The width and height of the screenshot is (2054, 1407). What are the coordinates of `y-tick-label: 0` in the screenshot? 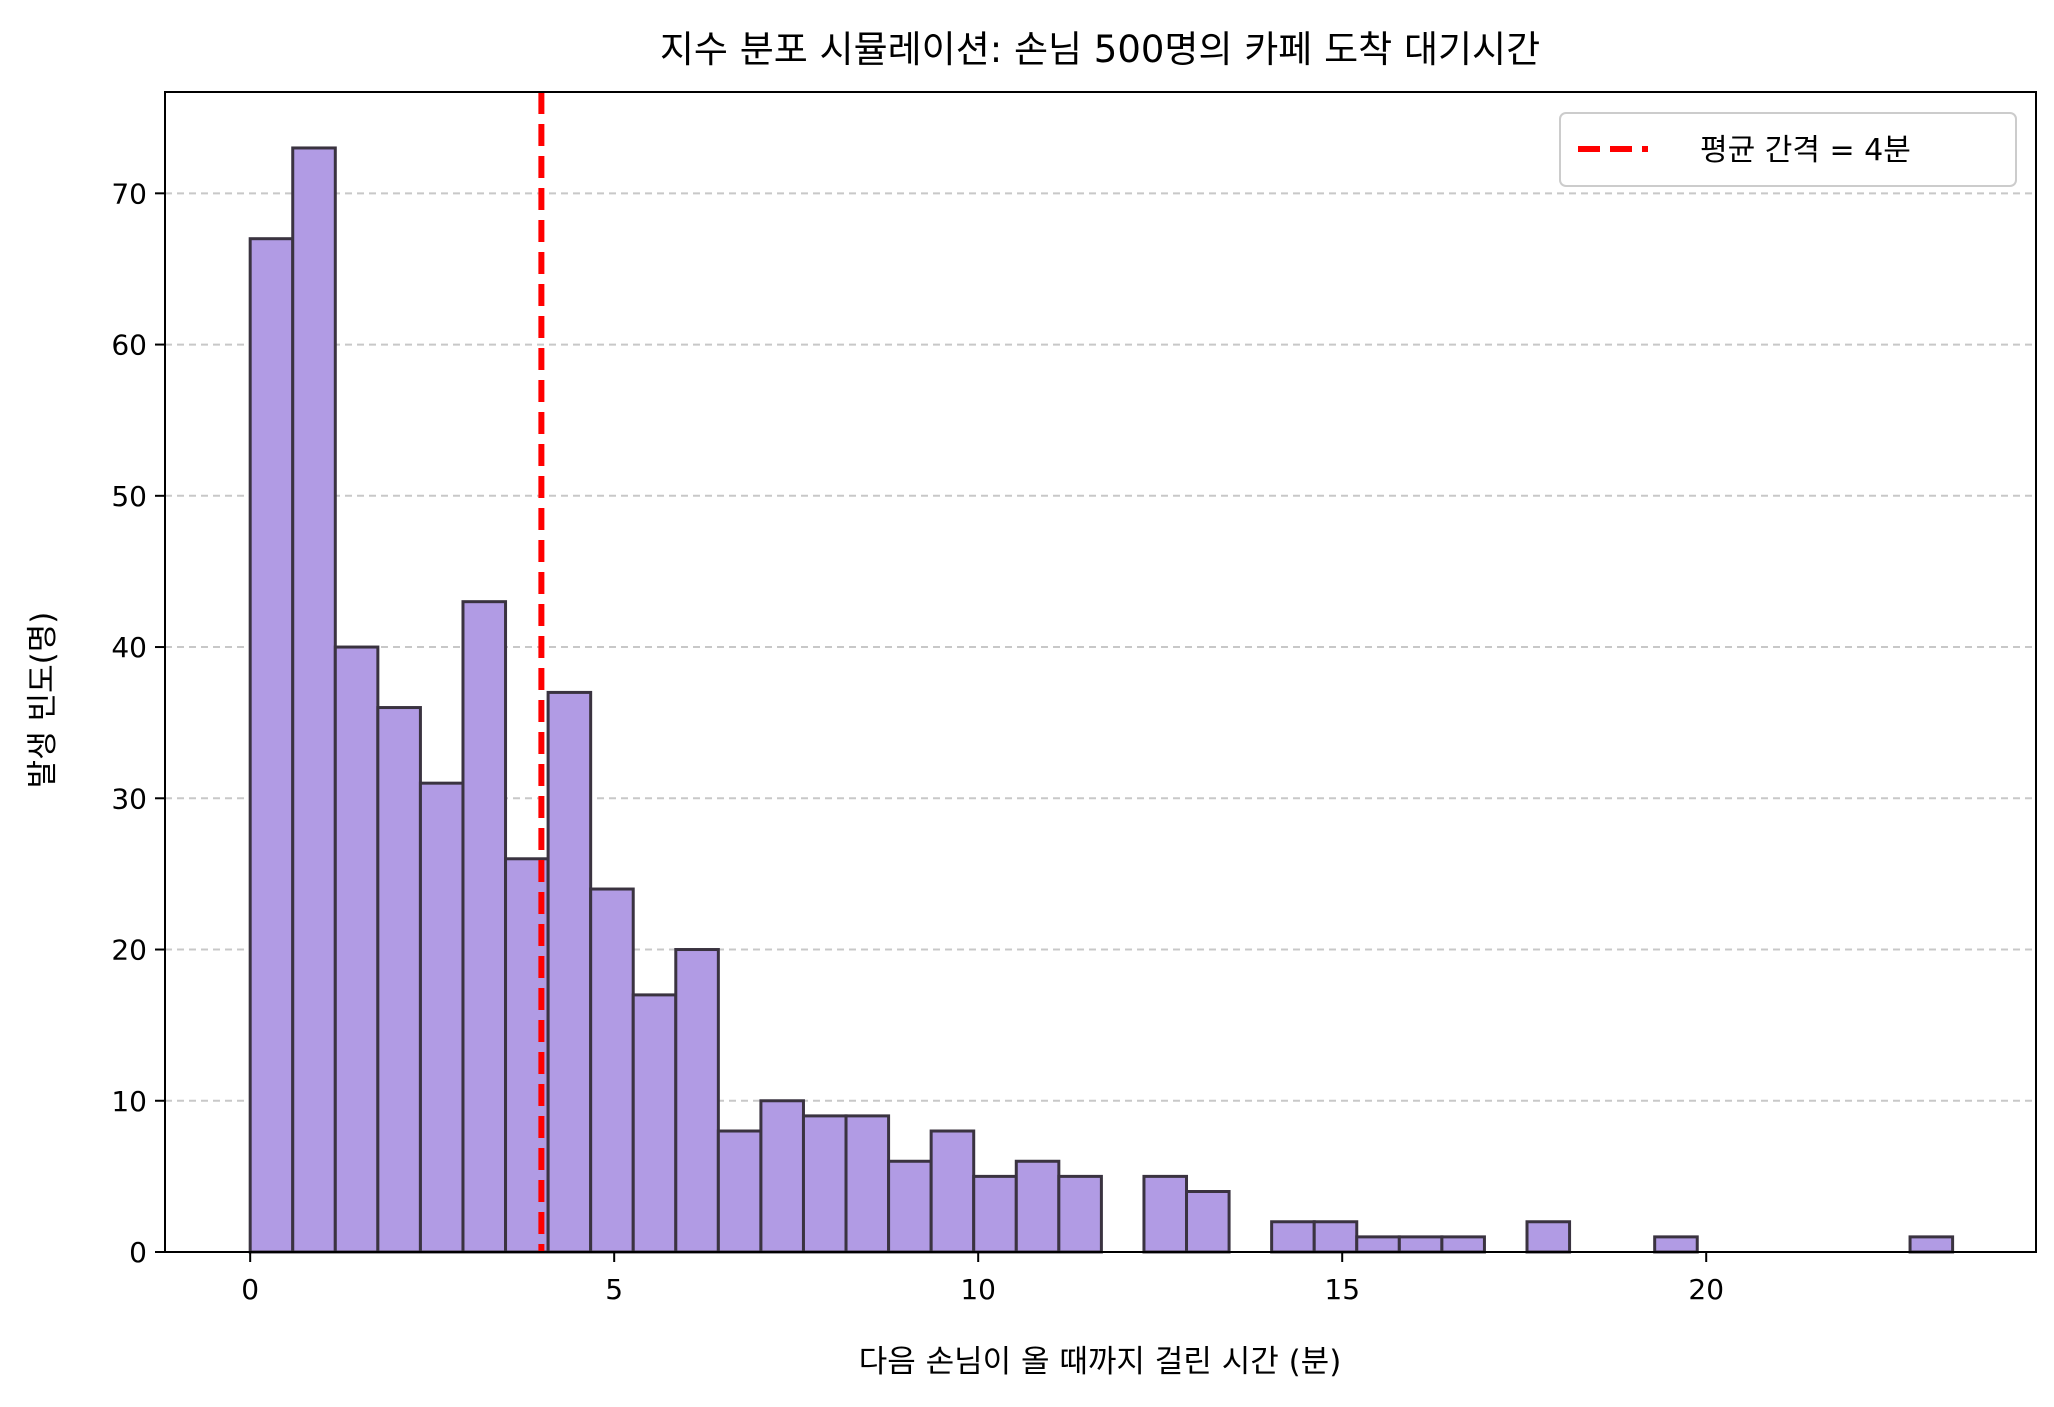 It's located at (138, 1252).